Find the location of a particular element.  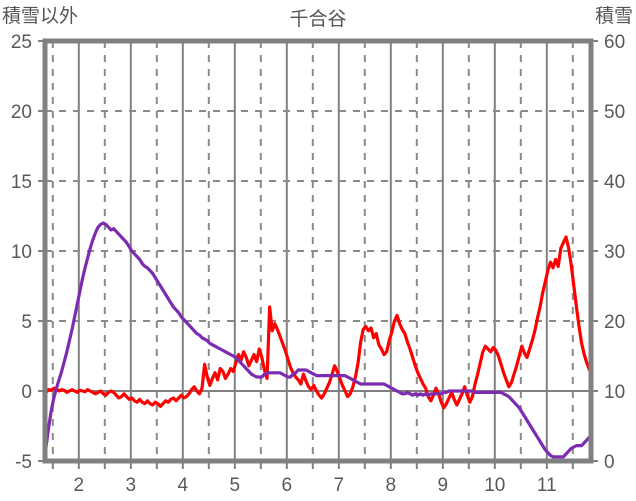

x-axis-tick-label: 6 is located at coordinates (287, 485).